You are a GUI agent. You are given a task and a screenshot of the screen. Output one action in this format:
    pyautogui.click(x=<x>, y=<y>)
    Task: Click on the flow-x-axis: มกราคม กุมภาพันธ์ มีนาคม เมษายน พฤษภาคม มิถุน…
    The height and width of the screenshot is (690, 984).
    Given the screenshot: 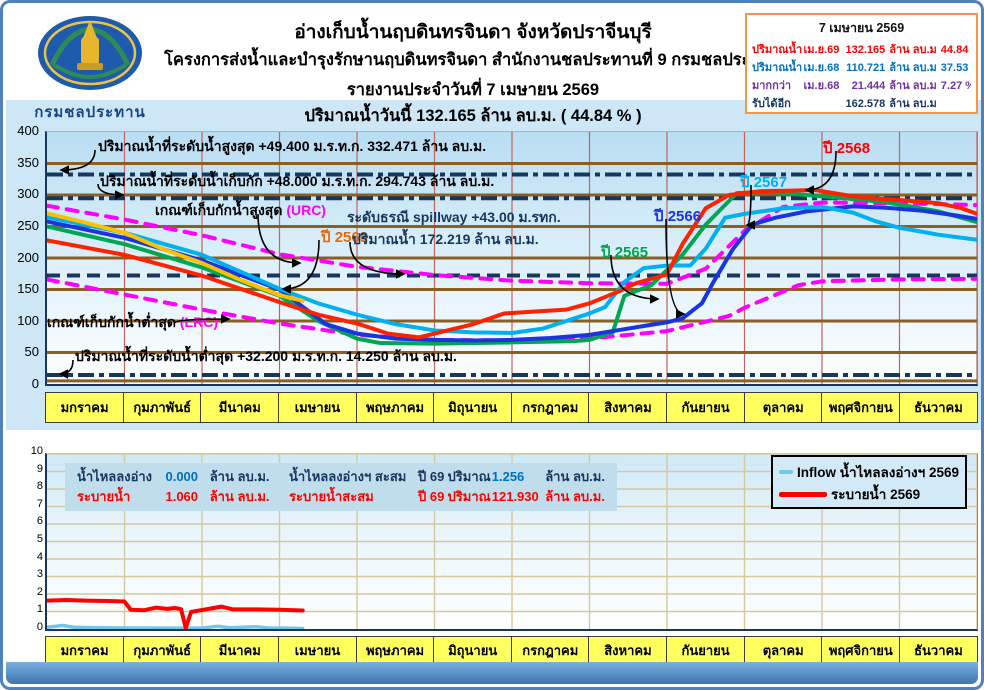 What is the action you would take?
    pyautogui.click(x=511, y=650)
    